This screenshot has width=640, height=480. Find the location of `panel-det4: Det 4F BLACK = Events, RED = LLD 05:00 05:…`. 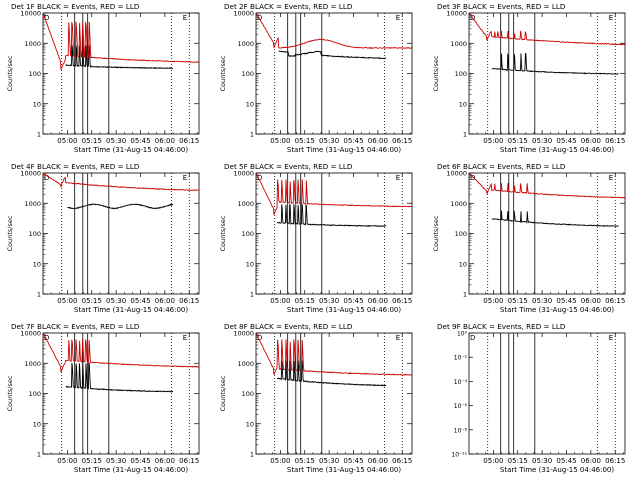

panel-det4: Det 4F BLACK = Events, RED = LLD 05:00 05:… is located at coordinates (103, 238).